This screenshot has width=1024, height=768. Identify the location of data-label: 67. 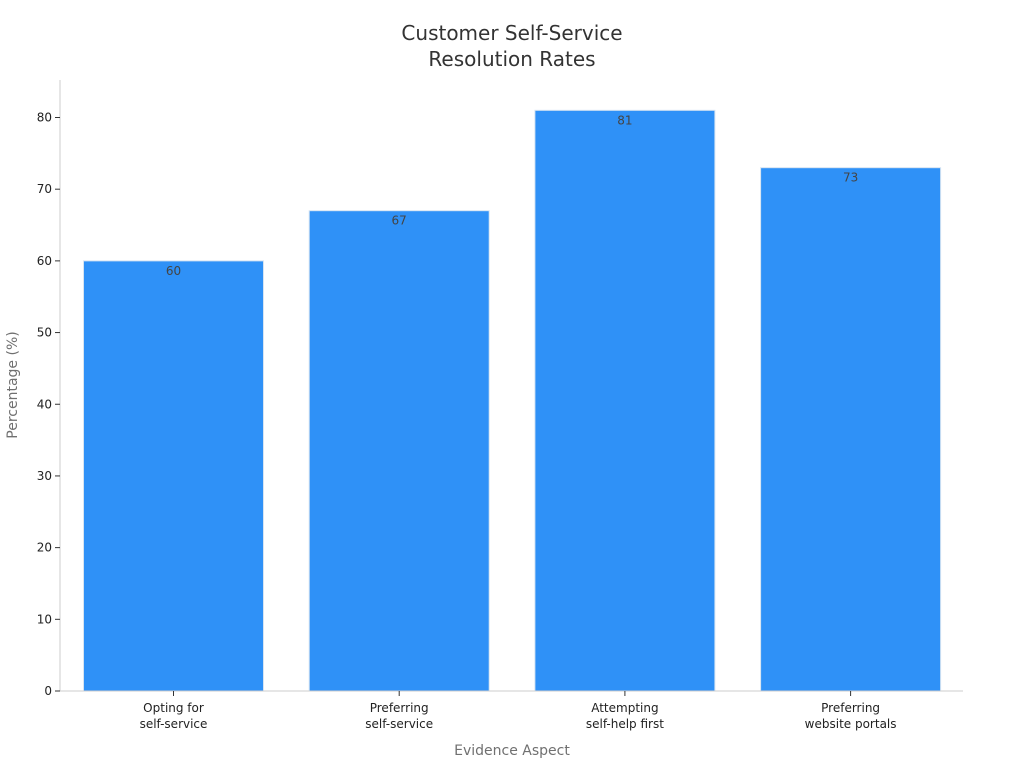
(399, 221).